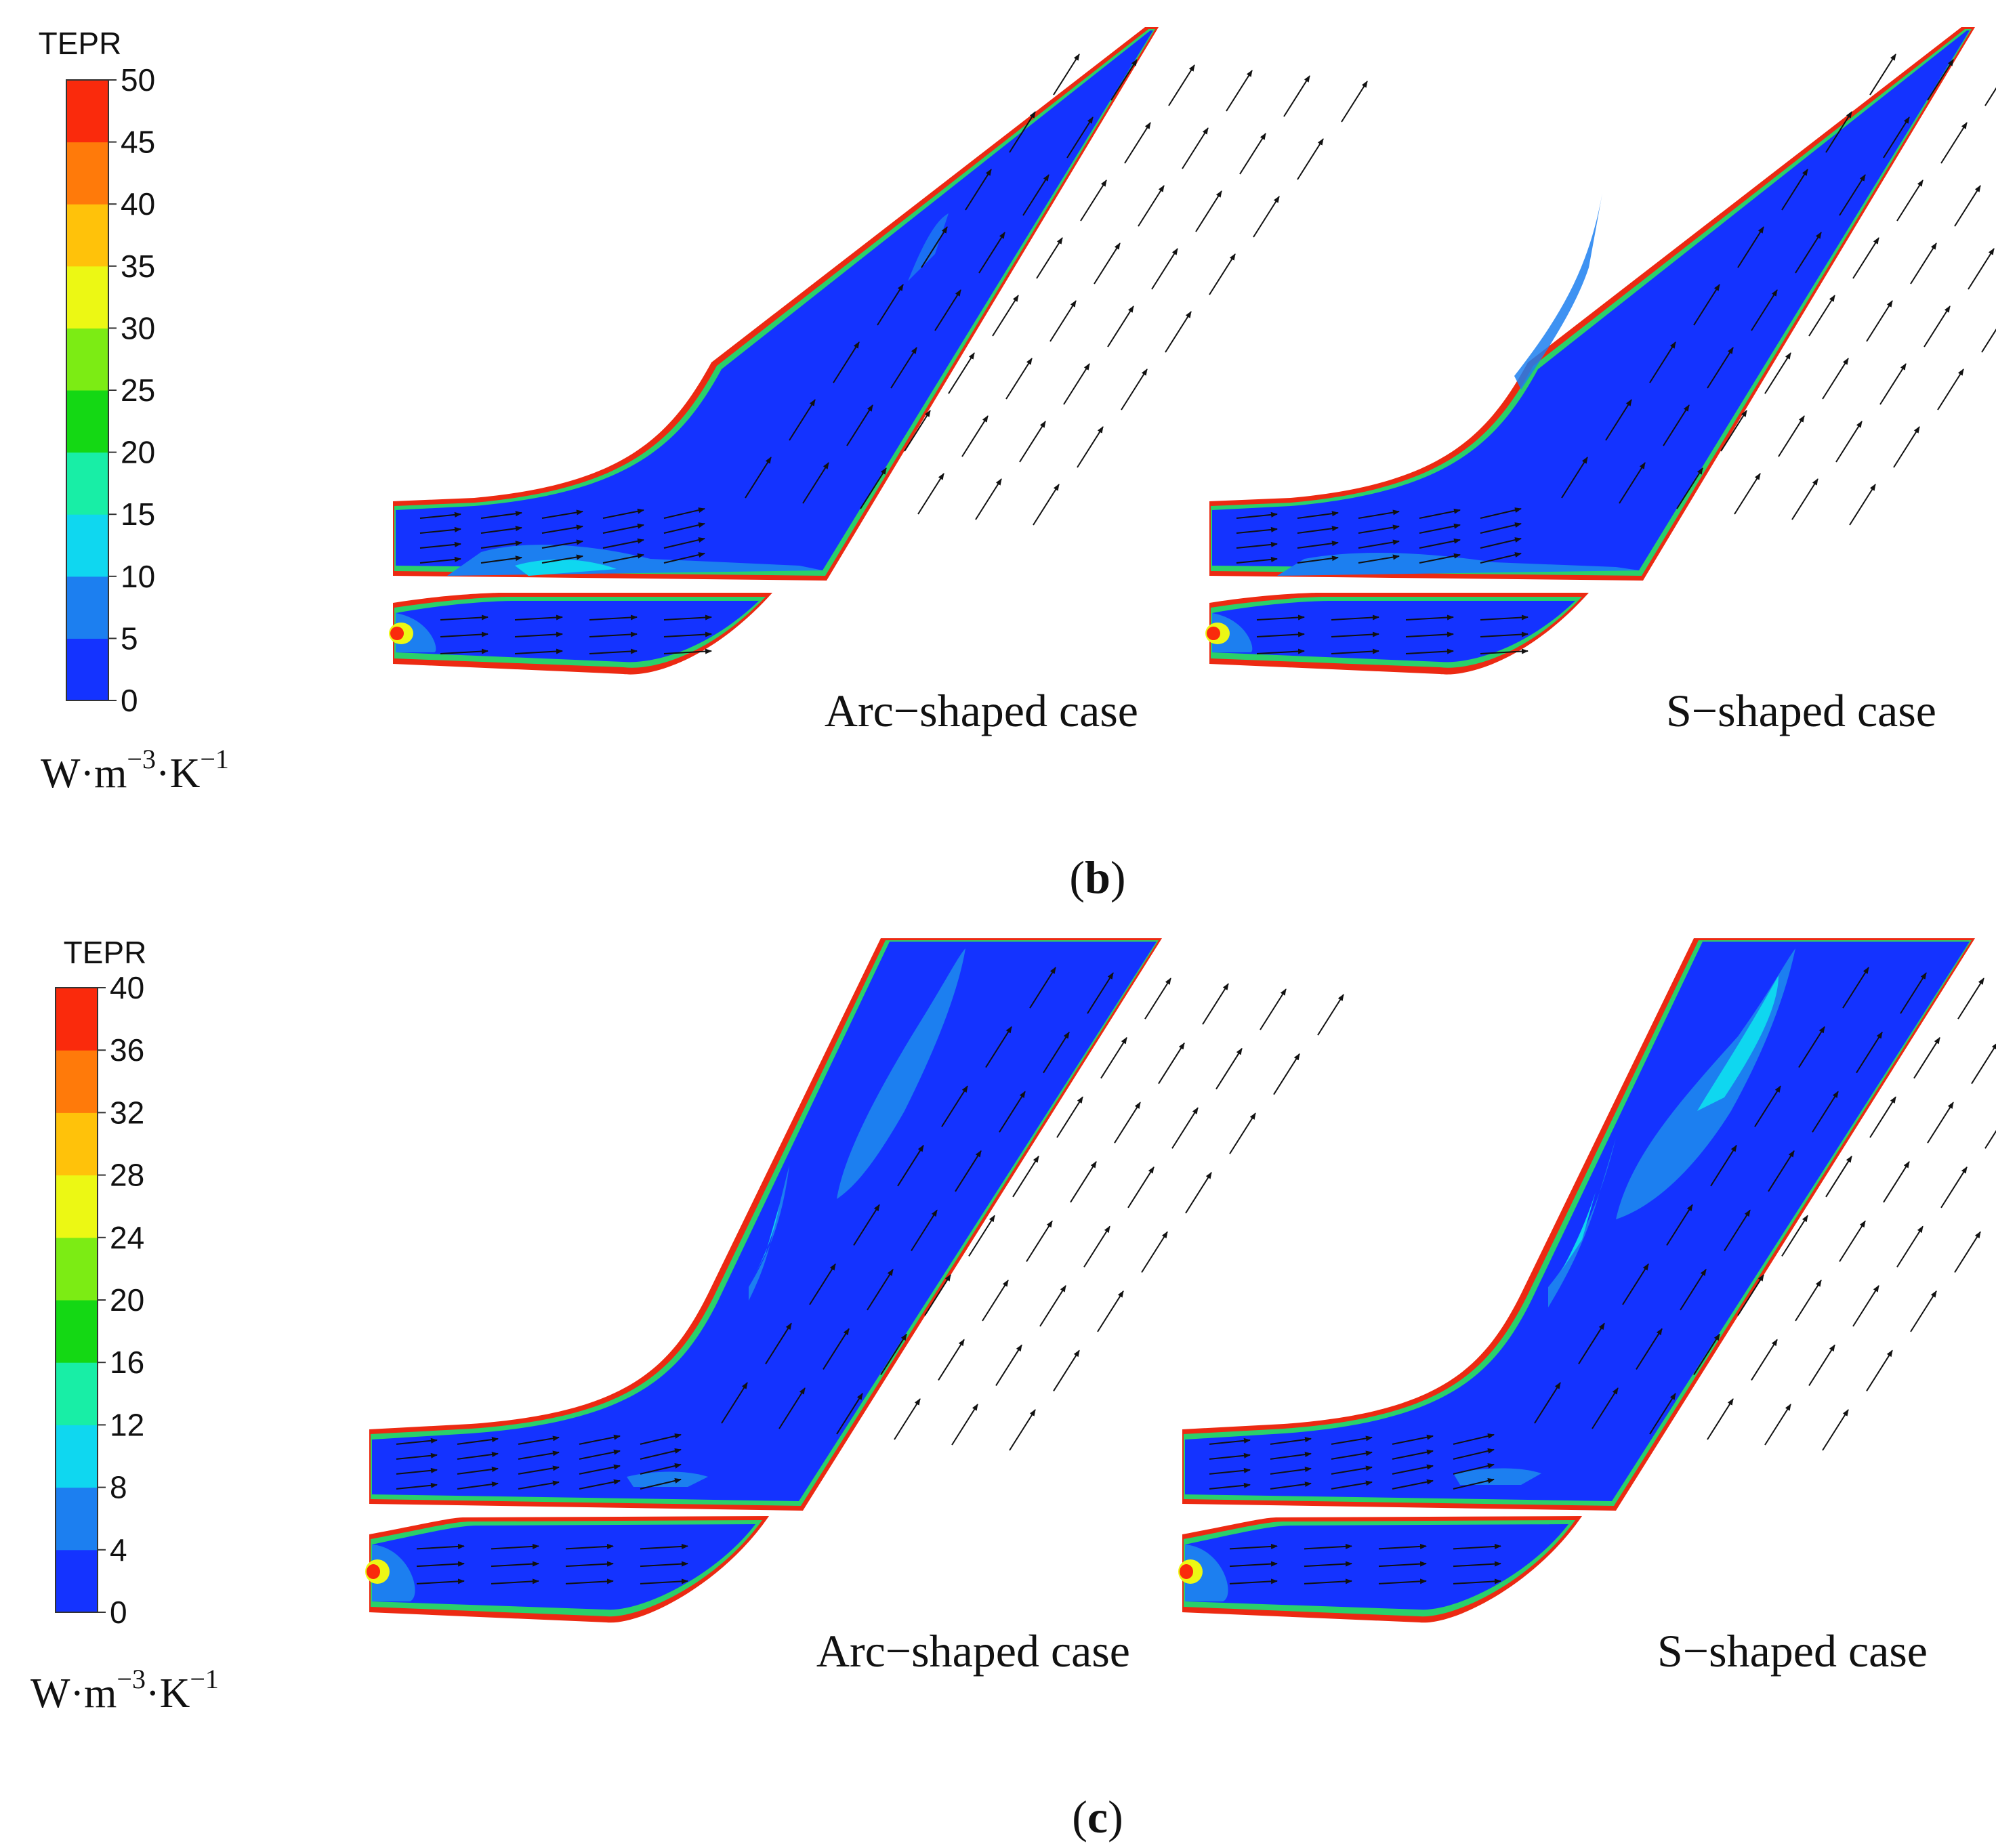 This screenshot has width=1996, height=1848. I want to click on colorbar-tick-label: 8, so click(118, 1487).